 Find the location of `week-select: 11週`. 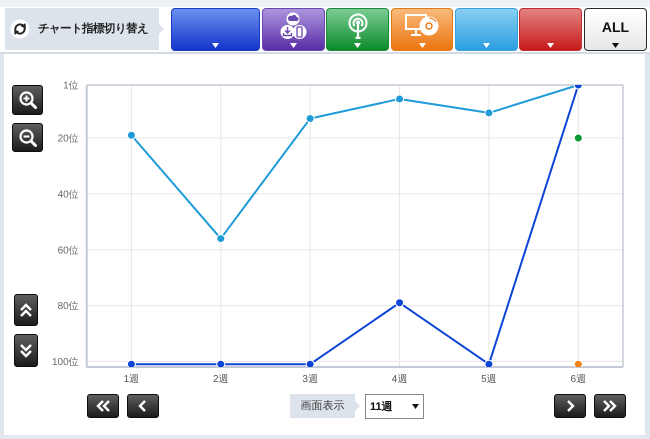

week-select: 11週 is located at coordinates (394, 406).